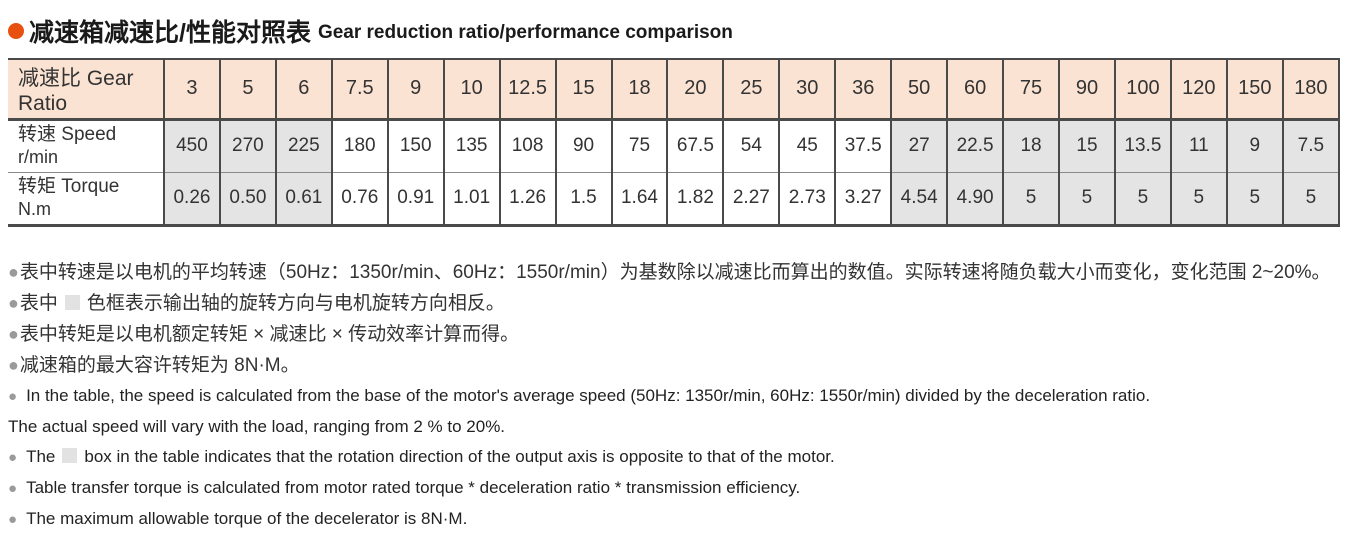 This screenshot has height=544, width=1348. Describe the element at coordinates (1030, 146) in the screenshot. I see `speed-value-cell: 18` at that location.